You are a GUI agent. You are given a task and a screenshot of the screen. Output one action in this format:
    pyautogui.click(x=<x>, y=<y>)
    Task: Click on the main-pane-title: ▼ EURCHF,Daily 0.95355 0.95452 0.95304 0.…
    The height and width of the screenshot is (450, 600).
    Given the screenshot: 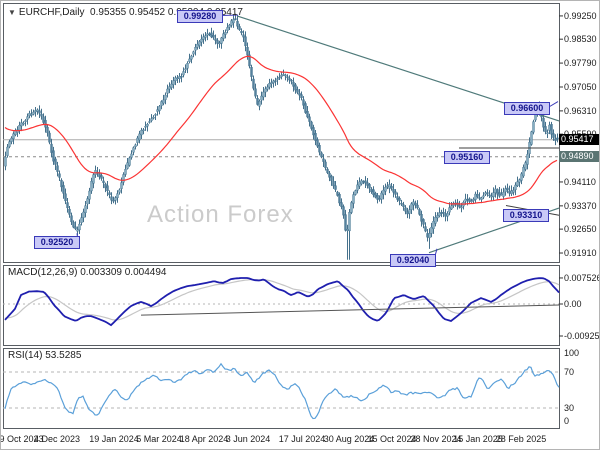 What is the action you would take?
    pyautogui.click(x=125, y=12)
    